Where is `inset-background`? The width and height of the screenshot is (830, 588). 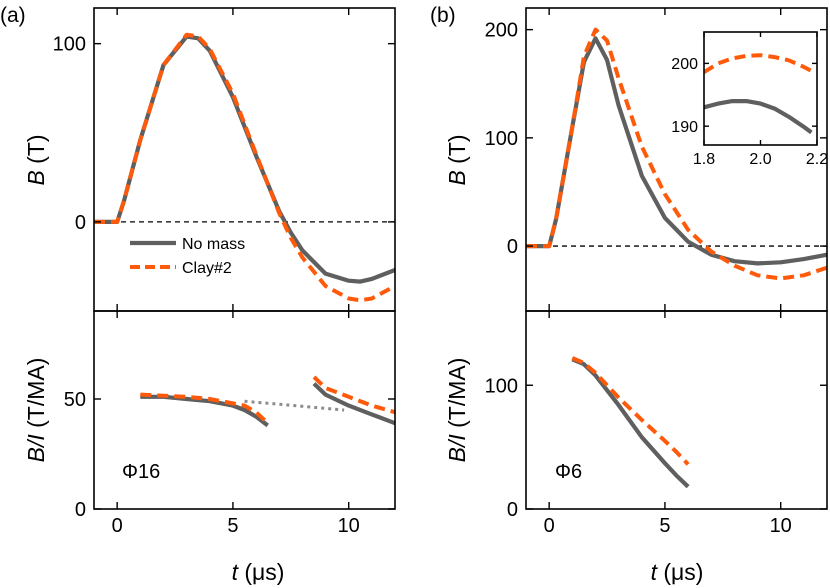
inset-background is located at coordinates (760, 88).